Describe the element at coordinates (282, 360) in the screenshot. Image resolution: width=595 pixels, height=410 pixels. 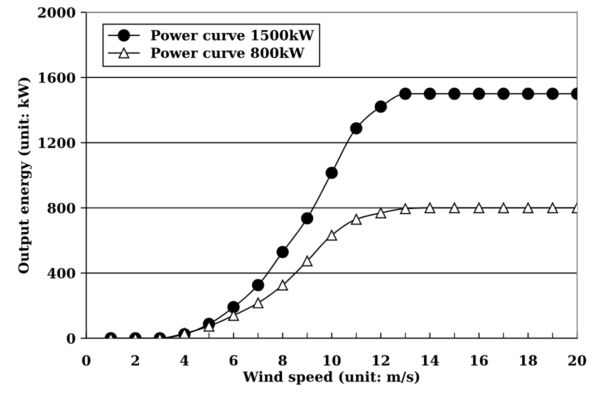
I see `x-tick-label: 8` at that location.